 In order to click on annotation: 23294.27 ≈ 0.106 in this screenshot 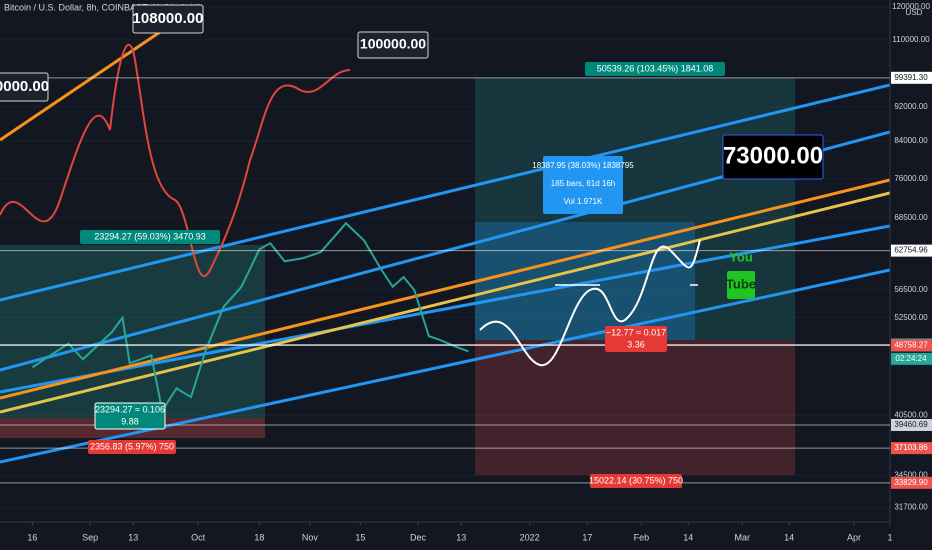, I will do `click(130, 409)`.